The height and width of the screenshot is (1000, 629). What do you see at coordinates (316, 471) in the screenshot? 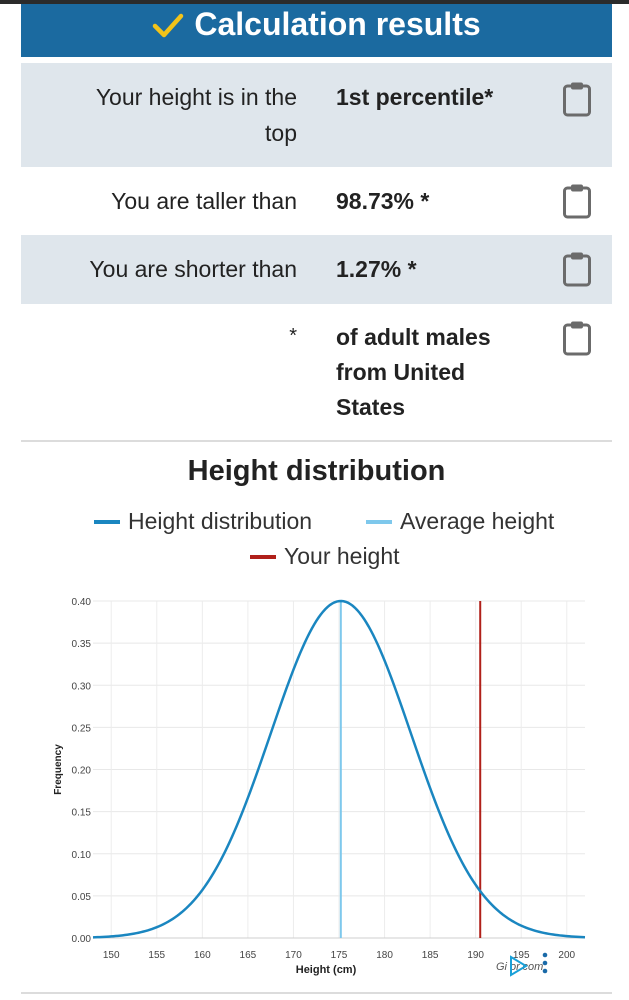
I see `chart-title: Height distribution` at bounding box center [316, 471].